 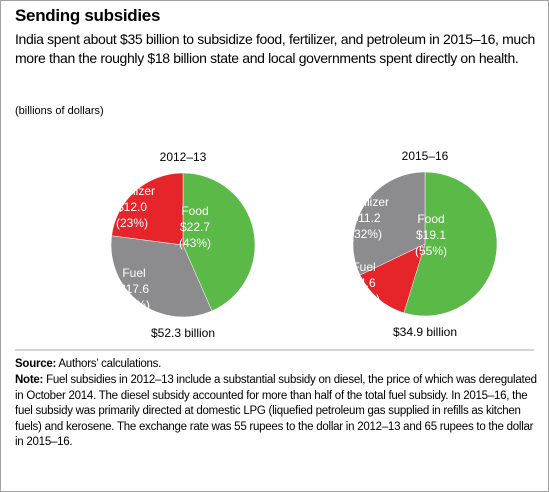 What do you see at coordinates (134, 305) in the screenshot?
I see `slice-percent-label: (34%)` at bounding box center [134, 305].